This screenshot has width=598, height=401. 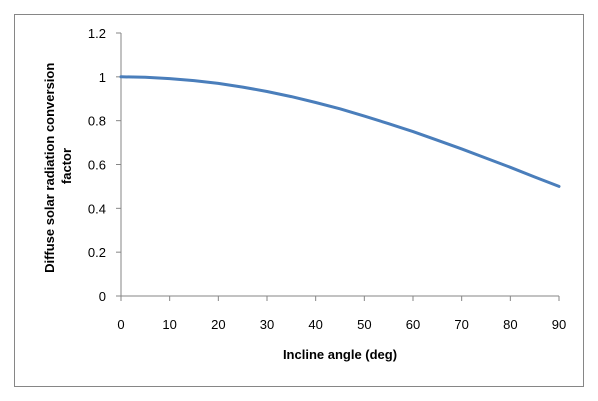 What do you see at coordinates (559, 324) in the screenshot?
I see `x-tick-label: 90` at bounding box center [559, 324].